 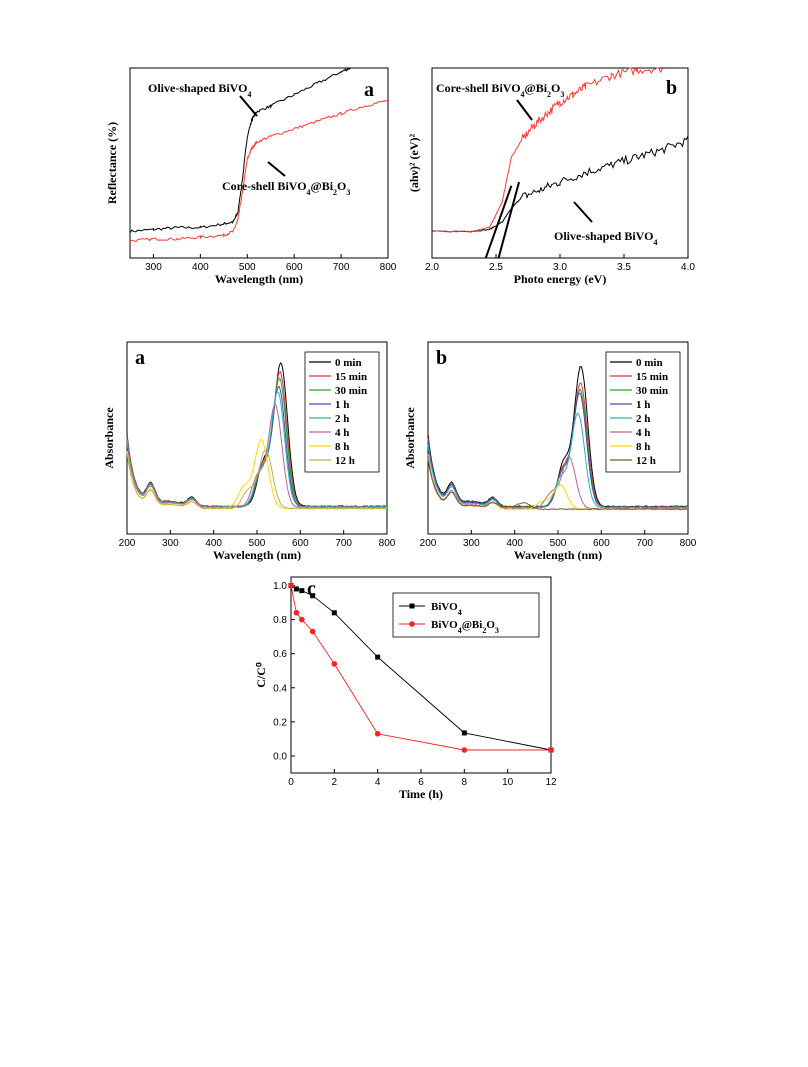 I want to click on x-tick-label: 2, so click(x=335, y=782).